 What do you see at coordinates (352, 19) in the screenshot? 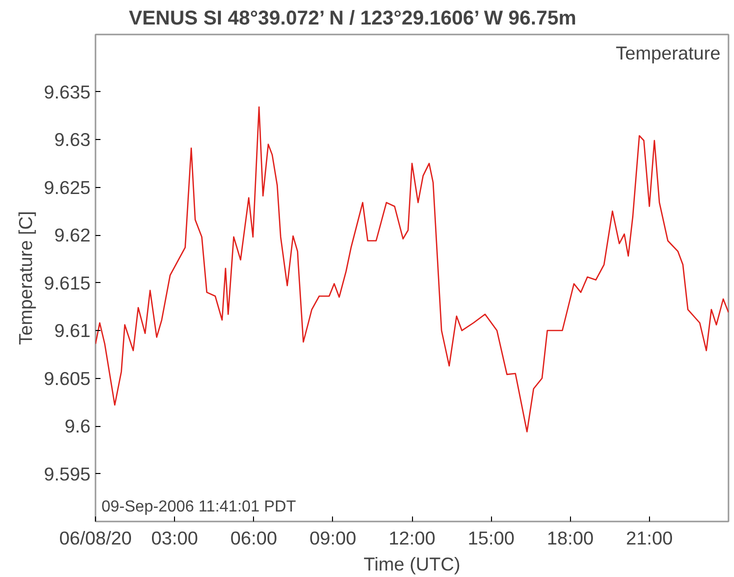
I see `chart-title: VENUS SI 48°39.072’ N / 123°29.1606’ W 96.75m` at bounding box center [352, 19].